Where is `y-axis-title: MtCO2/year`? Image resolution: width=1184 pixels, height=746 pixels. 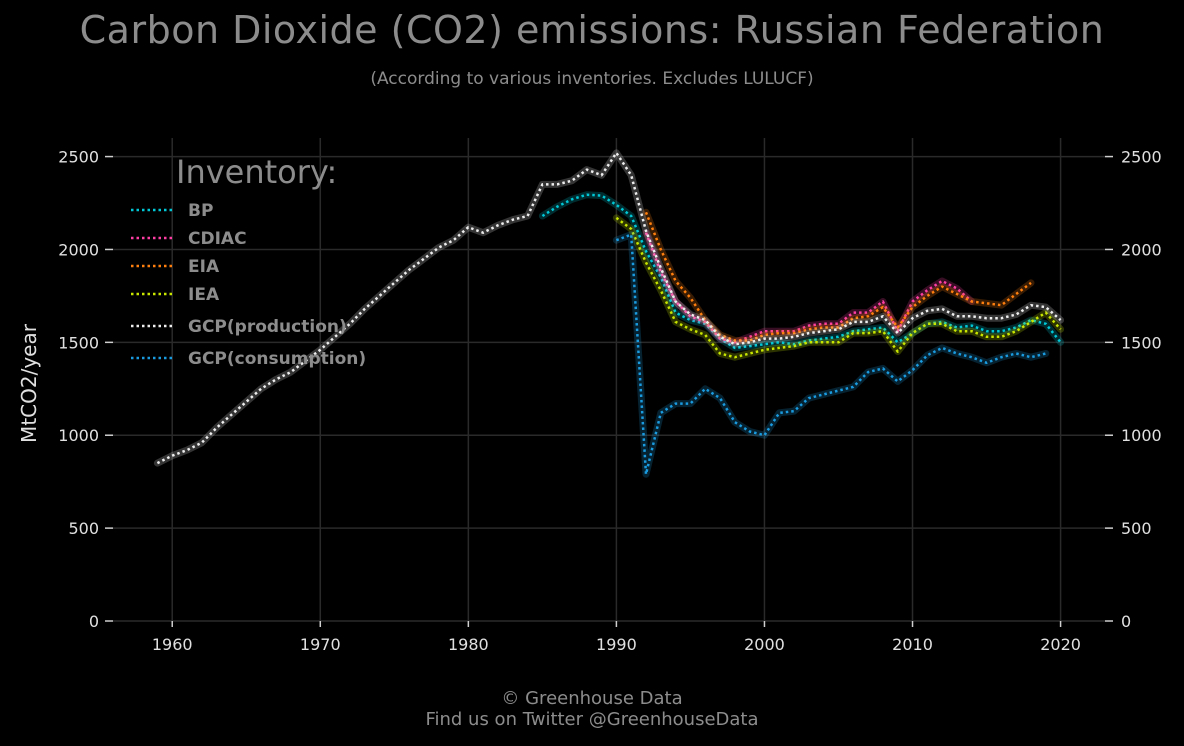
y-axis-title: MtCO2/year is located at coordinates (29, 383).